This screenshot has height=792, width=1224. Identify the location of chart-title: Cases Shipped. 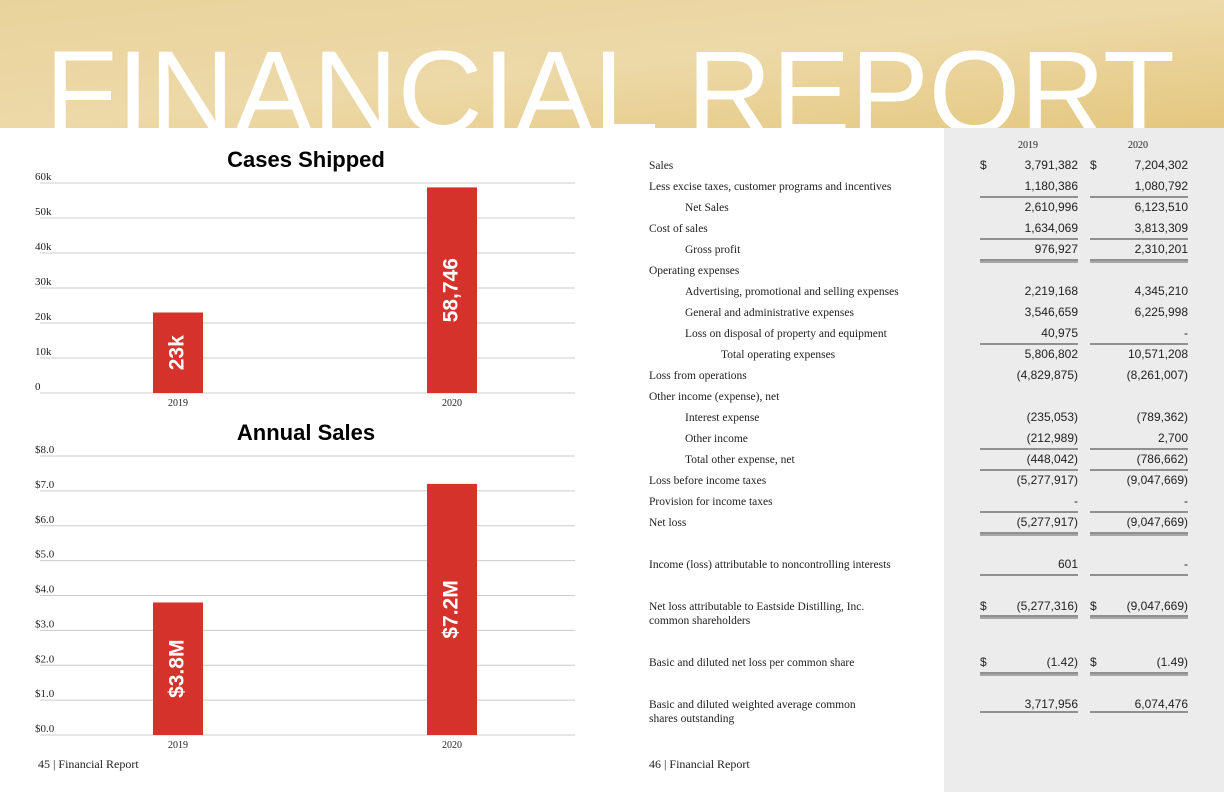
(306, 159).